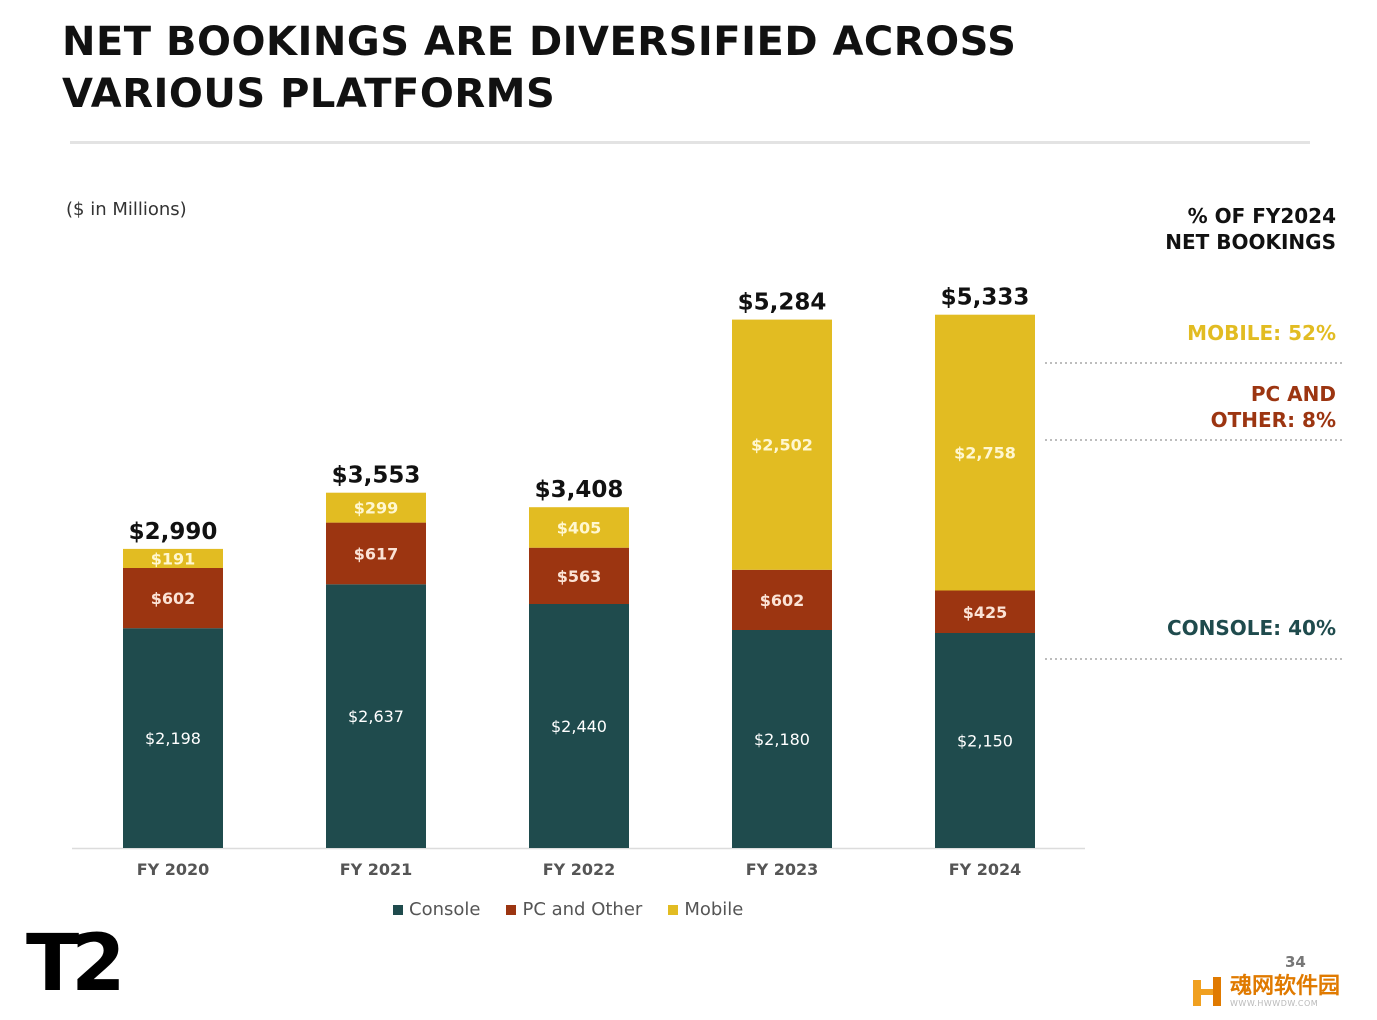 This screenshot has height=1020, width=1377. I want to click on data-label-pc-and-other-fy-2022: $563, so click(579, 576).